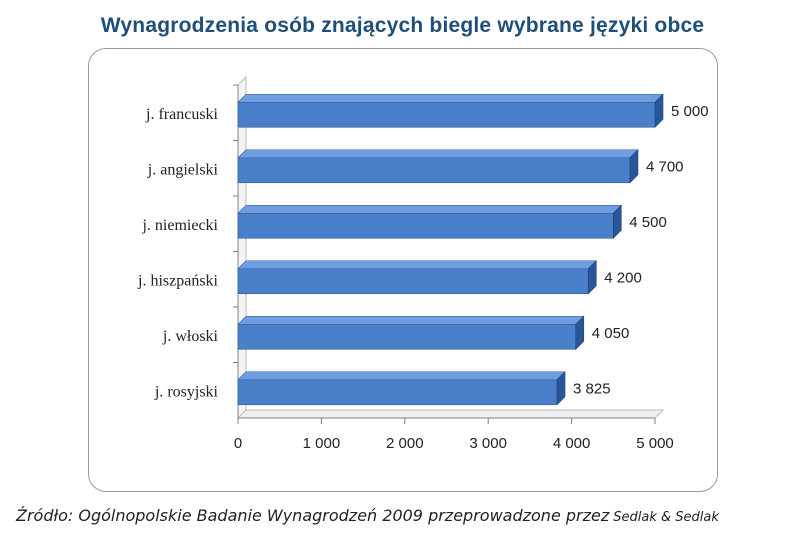  Describe the element at coordinates (572, 443) in the screenshot. I see `x-tick-label: 4 000` at that location.